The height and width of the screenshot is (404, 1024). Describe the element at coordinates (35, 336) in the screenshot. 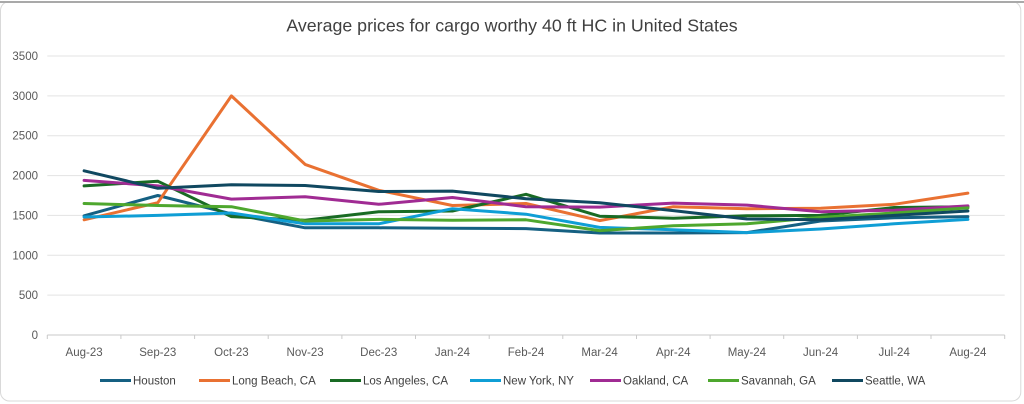

I see `svg-text: 0` at that location.